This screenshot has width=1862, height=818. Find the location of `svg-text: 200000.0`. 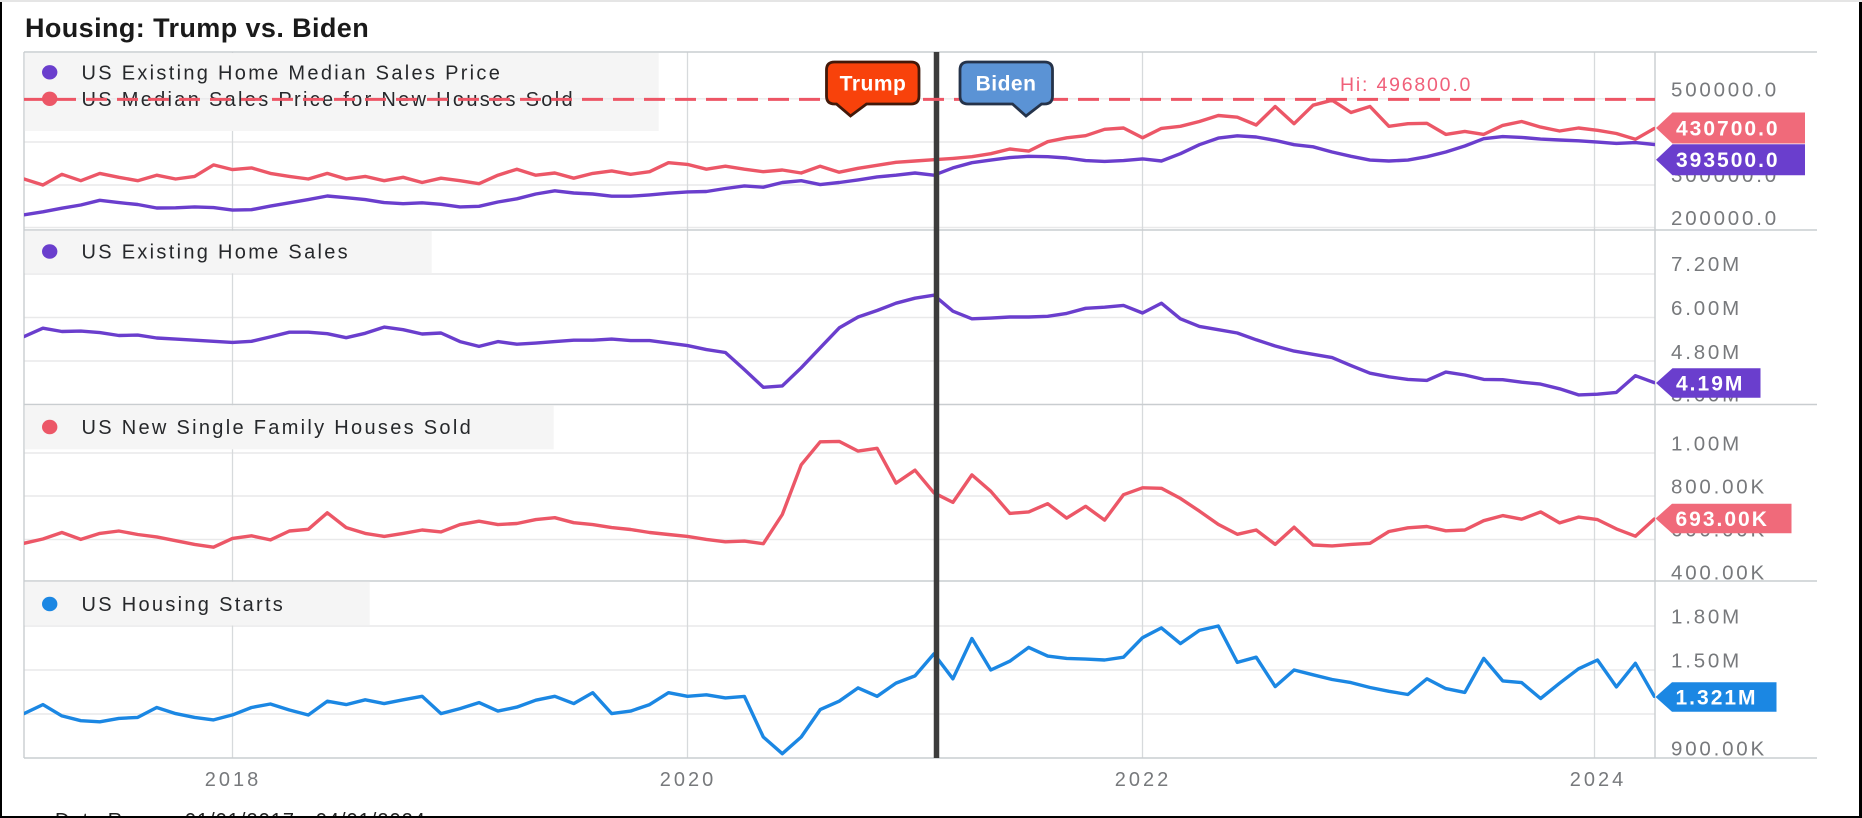

svg-text: 200000.0 is located at coordinates (1725, 218).